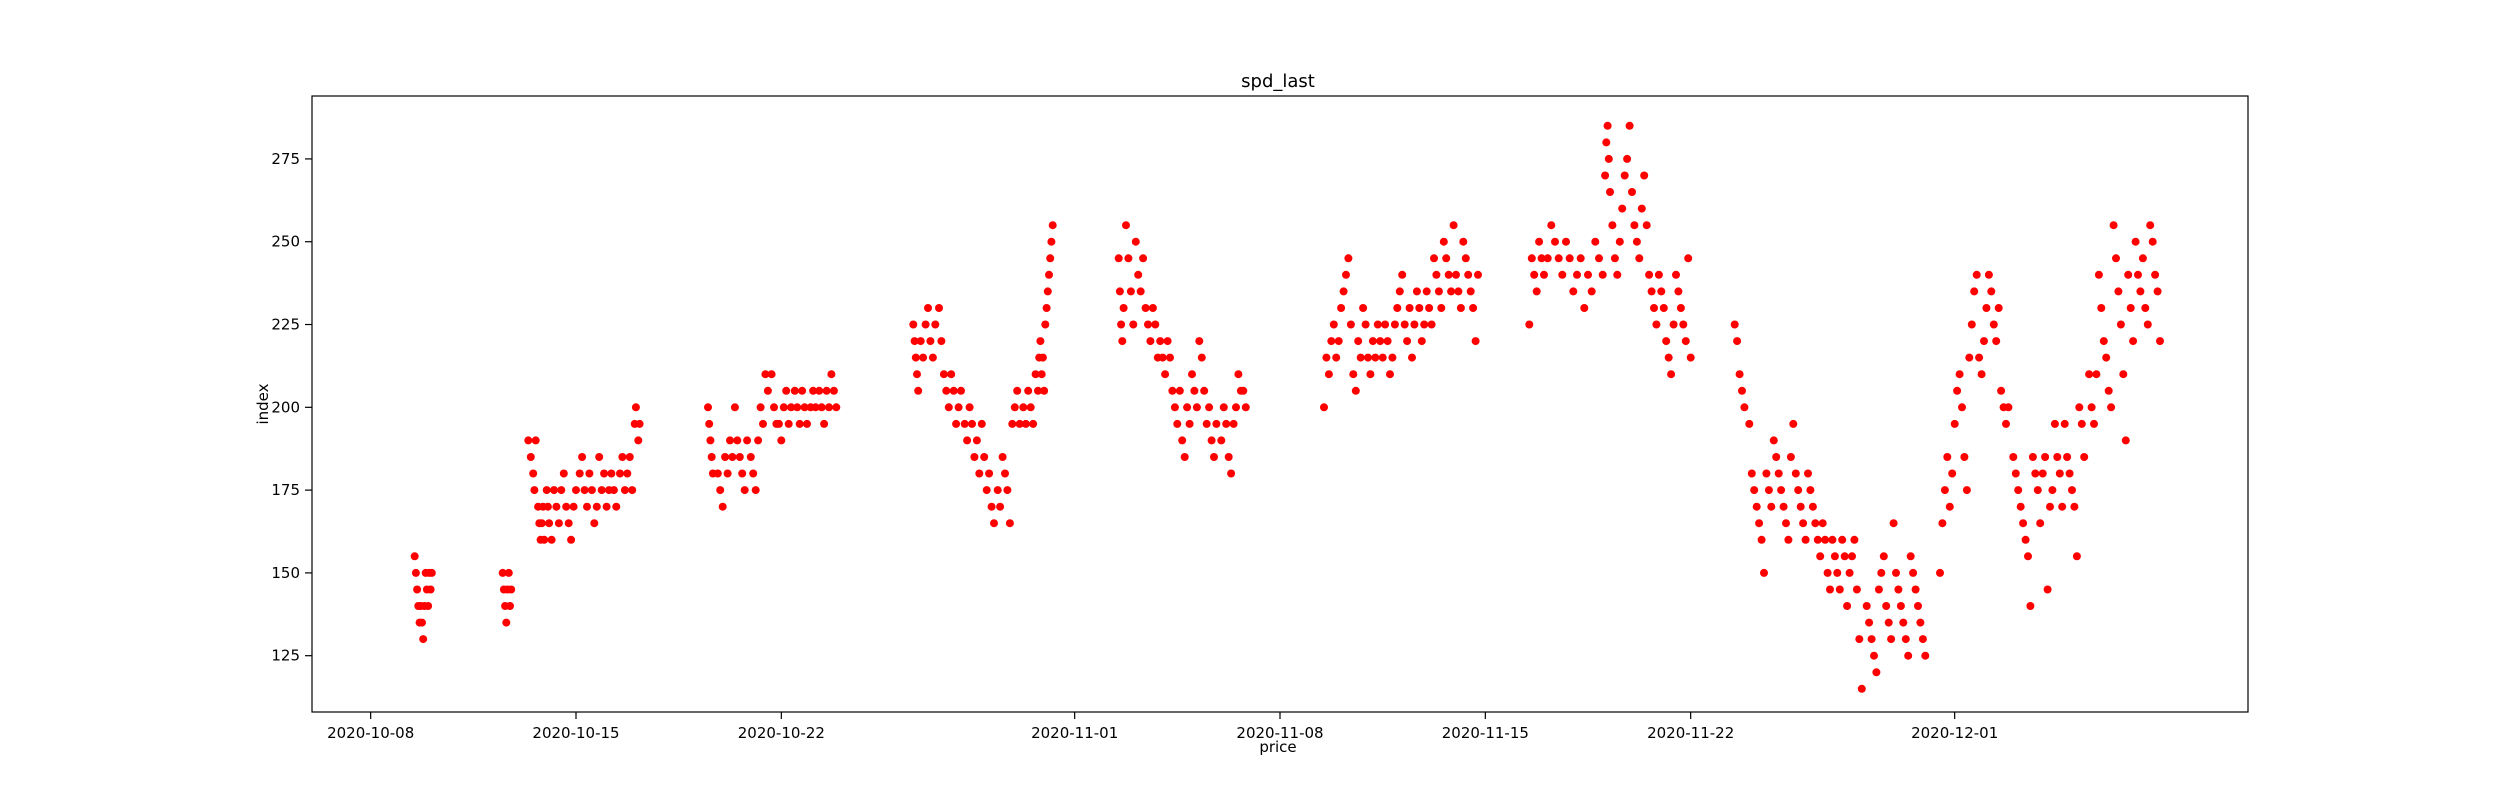 Image resolution: width=2500 pixels, height=800 pixels. What do you see at coordinates (291, 407) in the screenshot?
I see `y-axis: 125 150 175 200 225 250 275` at bounding box center [291, 407].